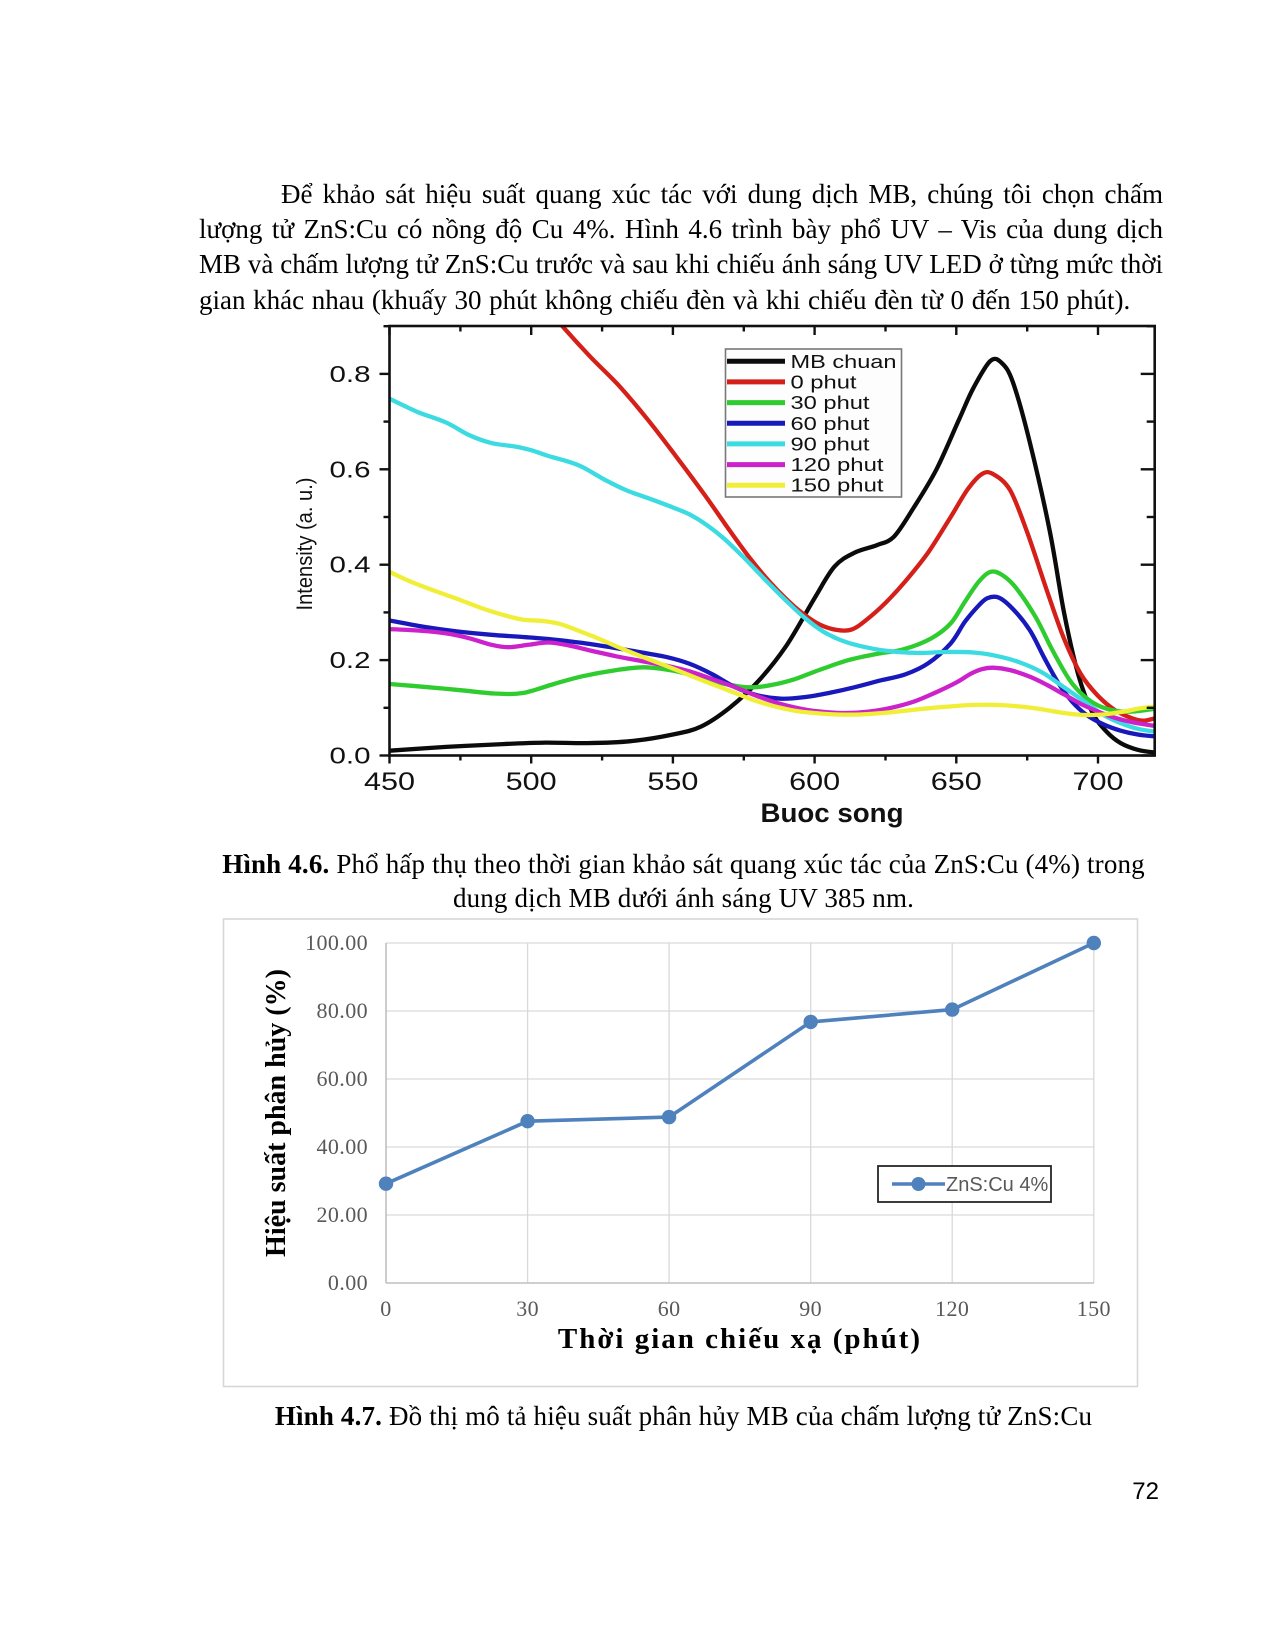  I want to click on svg-text: 500, so click(531, 782).